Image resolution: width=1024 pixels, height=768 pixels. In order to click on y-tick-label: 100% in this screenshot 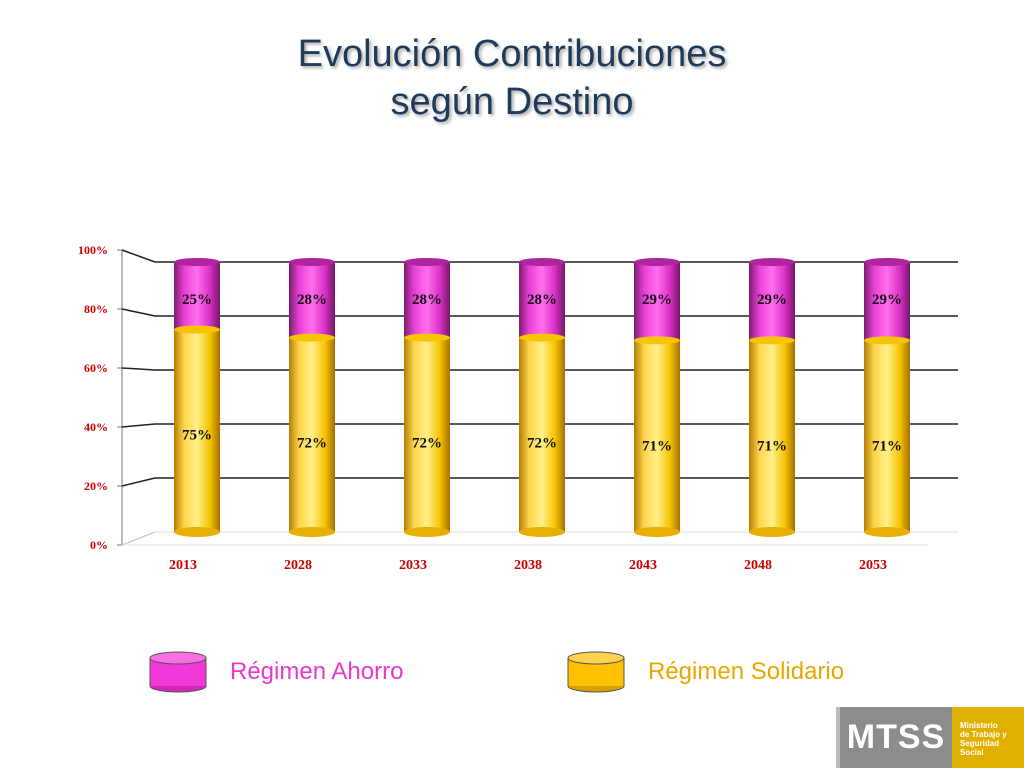, I will do `click(93, 250)`.